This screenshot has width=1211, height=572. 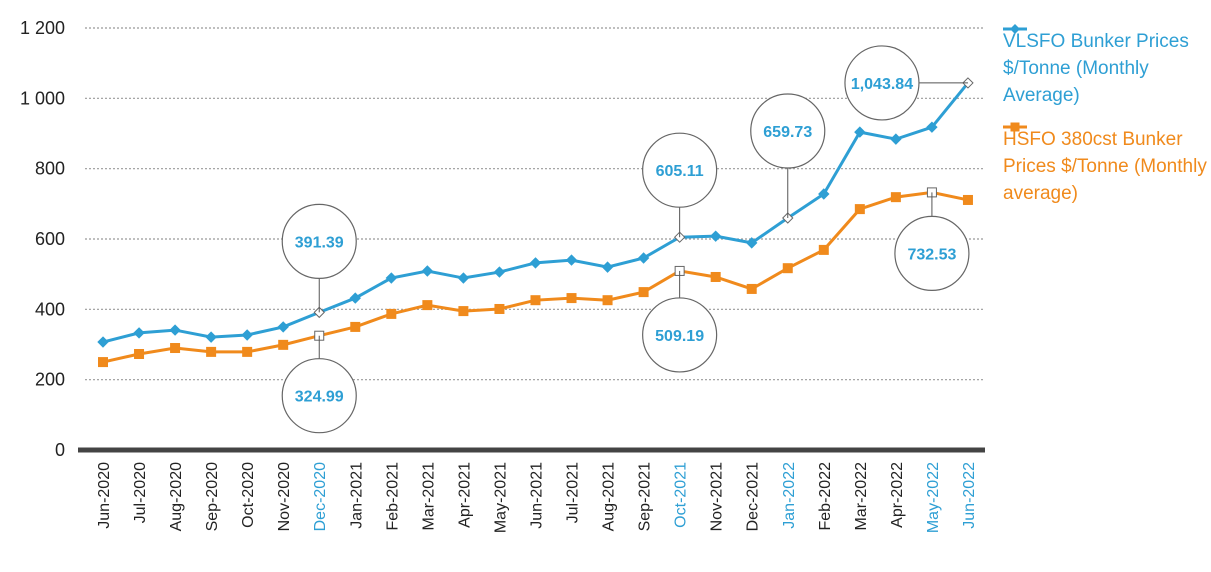 What do you see at coordinates (248, 495) in the screenshot?
I see `x-tick-label: Oct-2020` at bounding box center [248, 495].